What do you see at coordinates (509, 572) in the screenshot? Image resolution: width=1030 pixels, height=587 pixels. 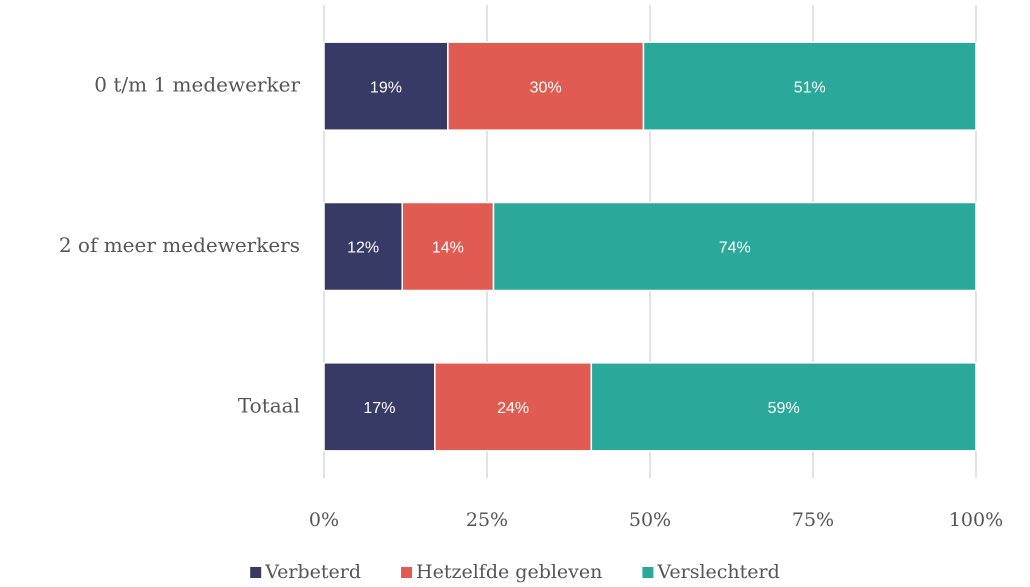 I see `legend-label: Hetzelfde gebleven` at bounding box center [509, 572].